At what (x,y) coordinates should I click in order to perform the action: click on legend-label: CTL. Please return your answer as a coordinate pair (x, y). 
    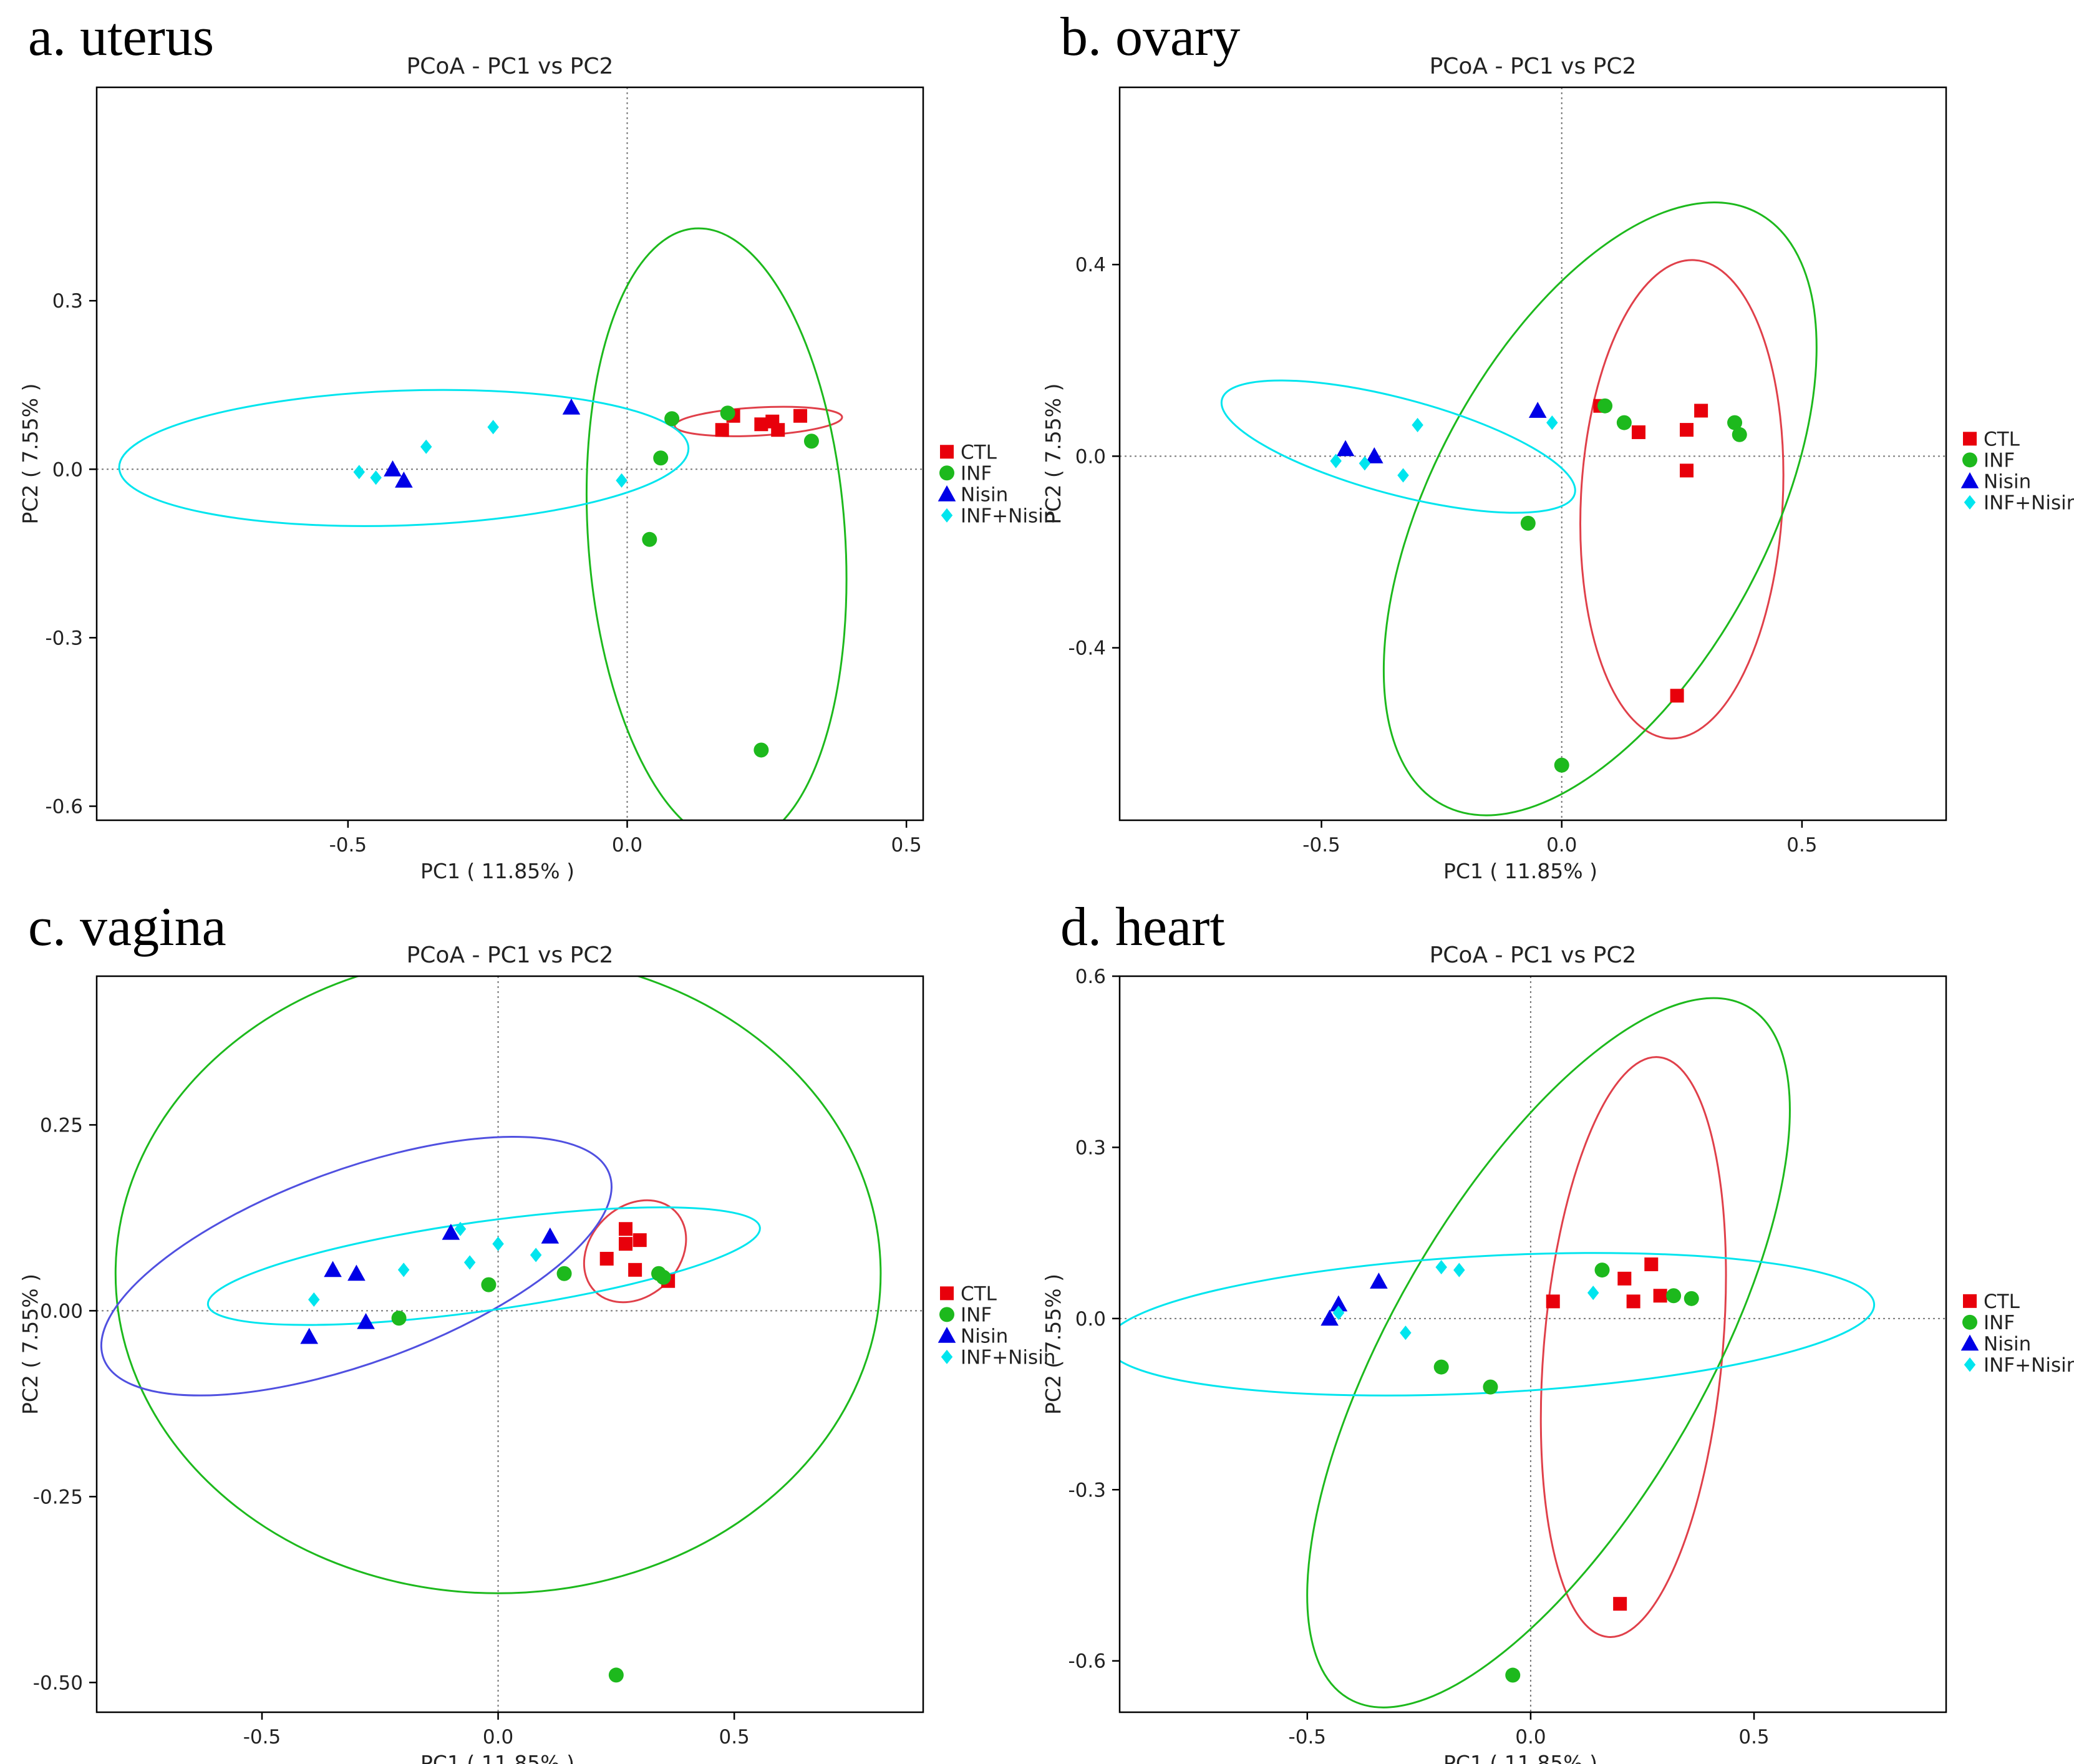
    Looking at the image, I should click on (2002, 1302).